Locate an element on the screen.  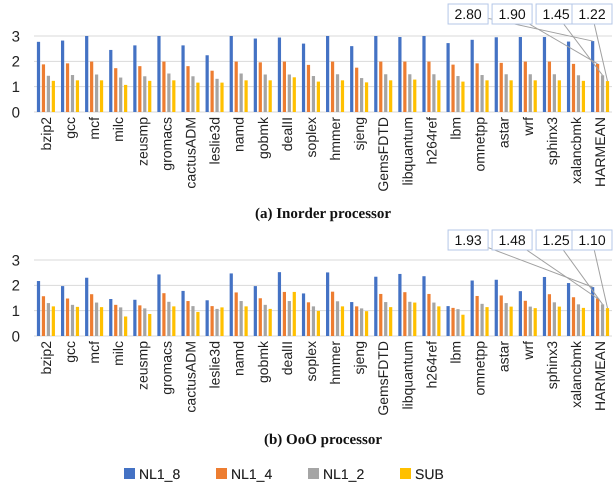
legend-label: NL1_4 is located at coordinates (251, 474).